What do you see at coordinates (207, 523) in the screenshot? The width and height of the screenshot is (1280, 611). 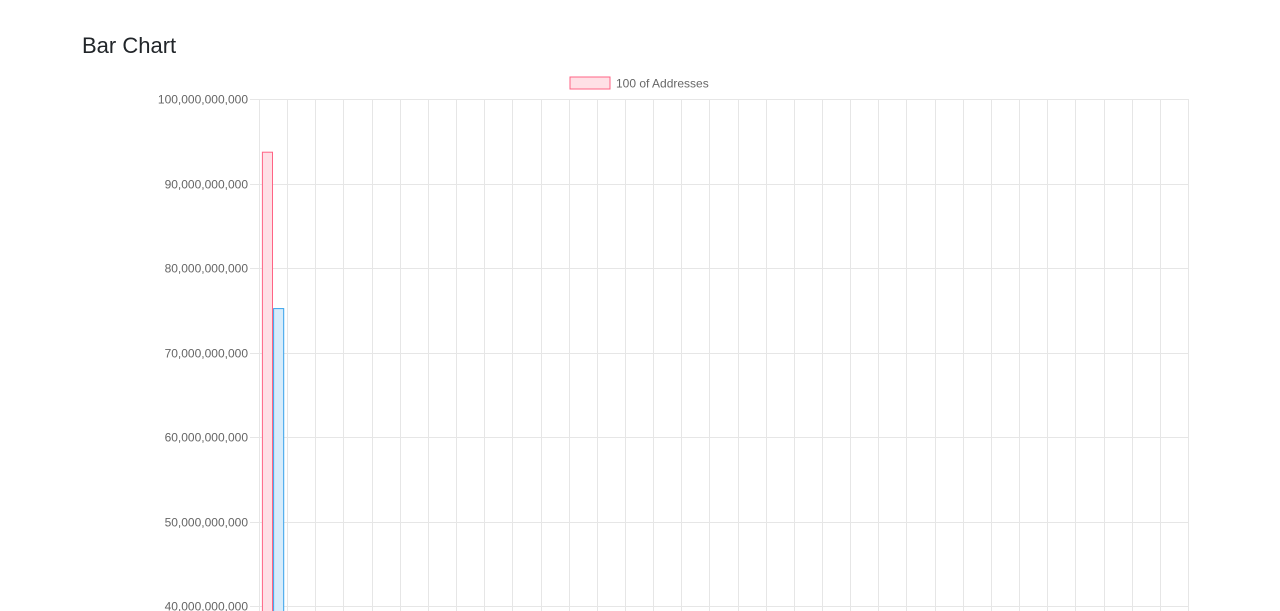 I see `y-tick-label: 50,000,000,000` at bounding box center [207, 523].